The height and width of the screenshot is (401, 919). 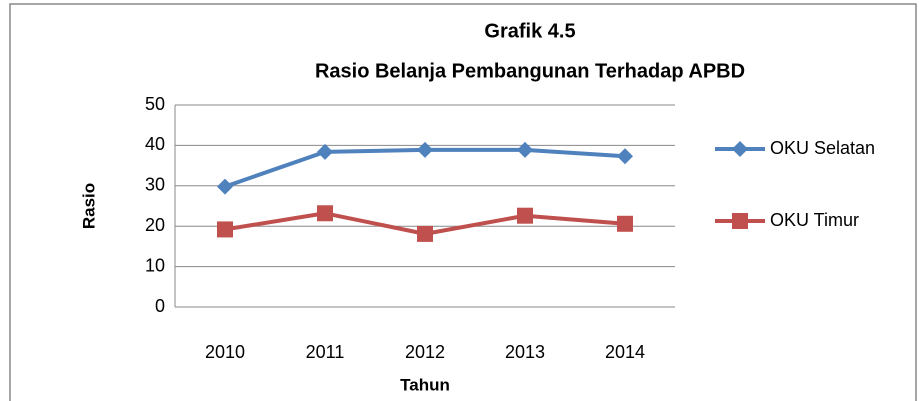 What do you see at coordinates (155, 185) in the screenshot?
I see `y-tick-label: 30` at bounding box center [155, 185].